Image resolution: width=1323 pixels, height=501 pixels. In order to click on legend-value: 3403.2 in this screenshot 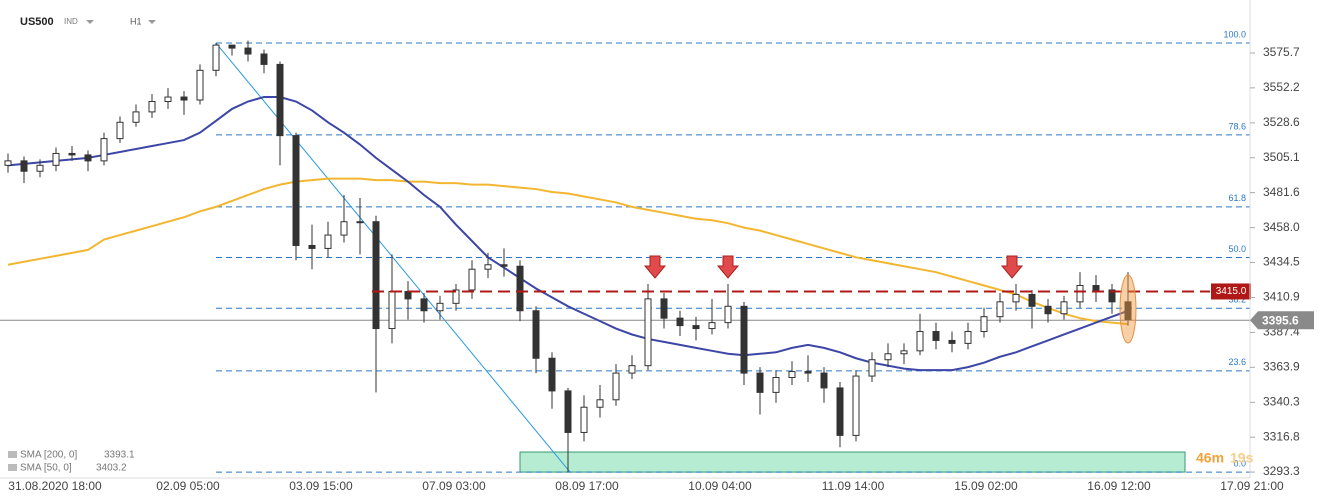, I will do `click(111, 468)`.